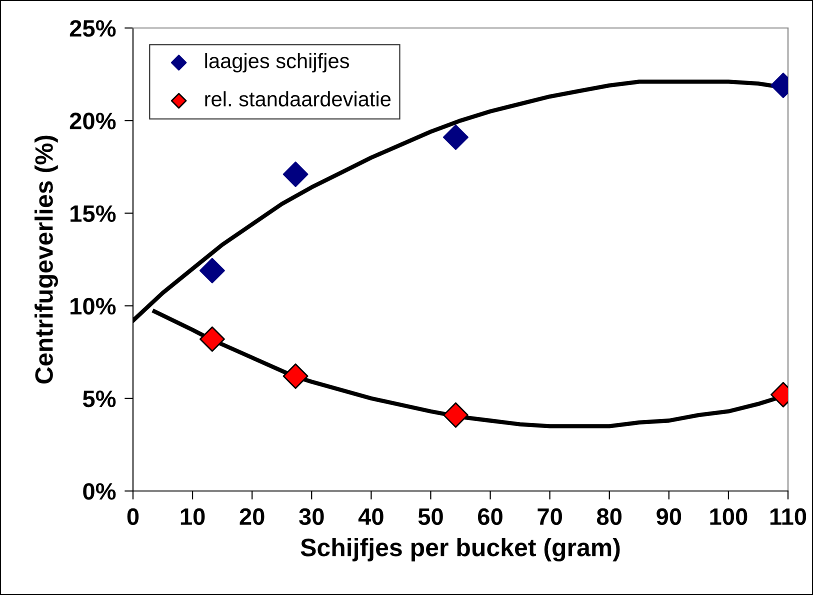 The height and width of the screenshot is (595, 813). Describe the element at coordinates (430, 517) in the screenshot. I see `x-tick-label: 50` at that location.